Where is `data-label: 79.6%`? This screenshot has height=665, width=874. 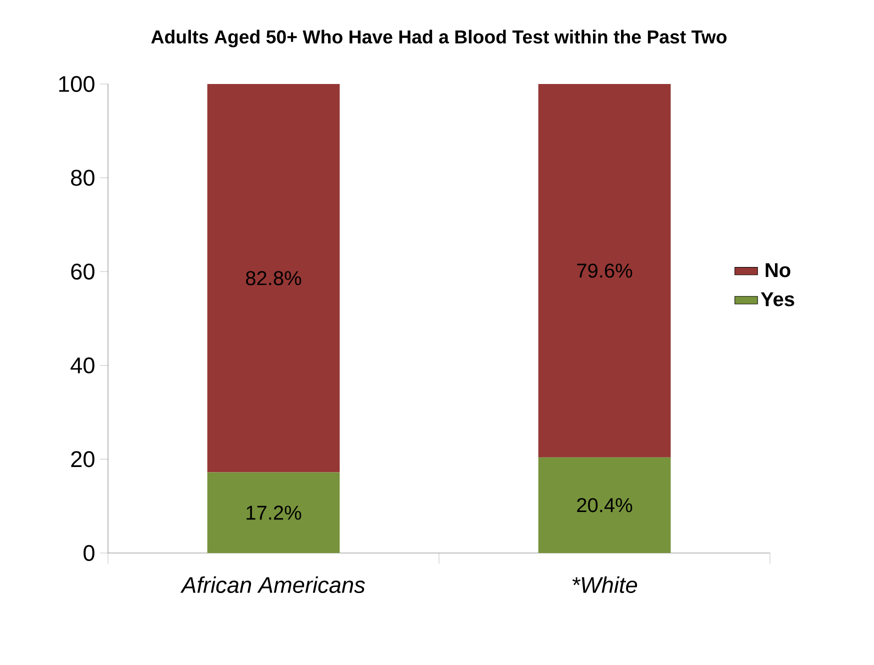 data-label: 79.6% is located at coordinates (604, 271).